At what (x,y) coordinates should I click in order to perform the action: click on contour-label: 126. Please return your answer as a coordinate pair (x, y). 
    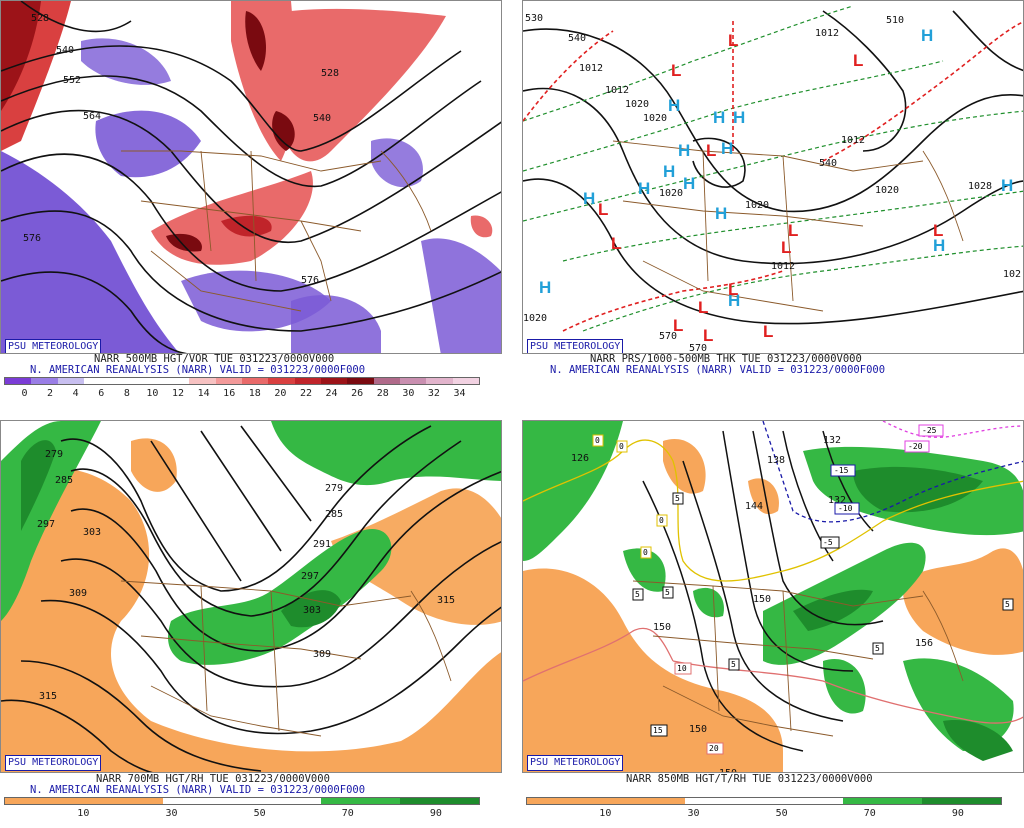
    Looking at the image, I should click on (580, 458).